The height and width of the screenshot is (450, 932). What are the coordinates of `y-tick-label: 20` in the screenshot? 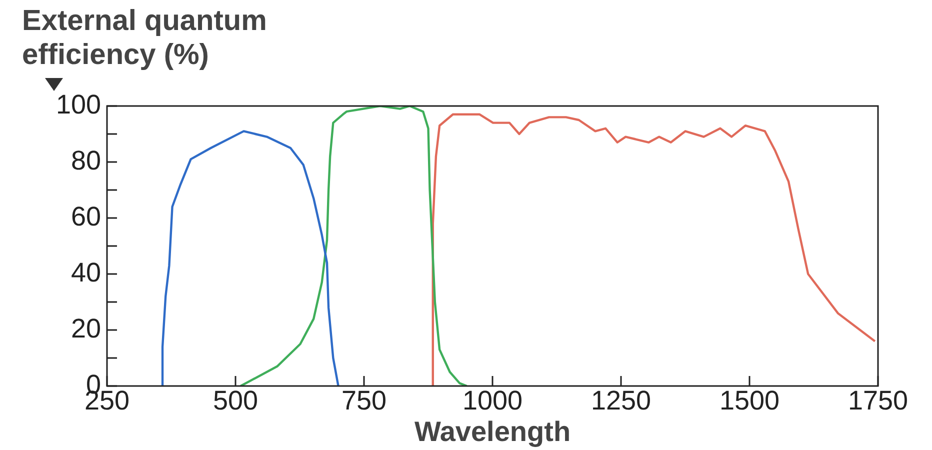 It's located at (85, 328).